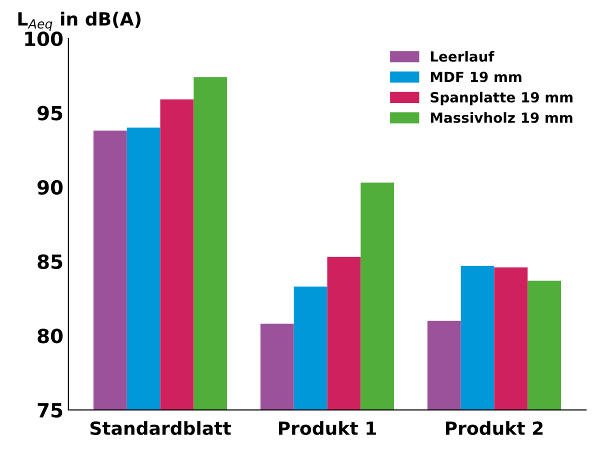 This screenshot has height=453, width=595. Describe the element at coordinates (501, 99) in the screenshot. I see `legend-label: Spanplatte 19 mm` at that location.